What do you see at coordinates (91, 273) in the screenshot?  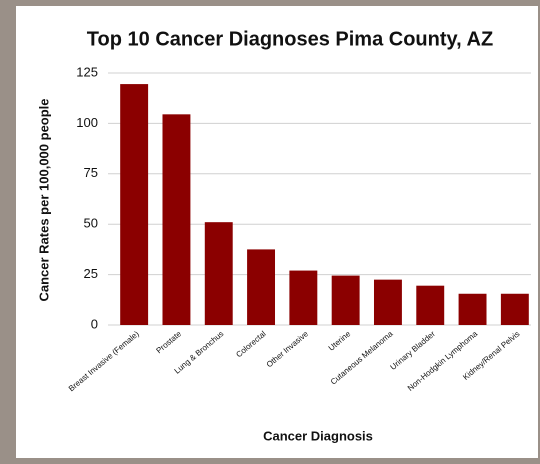 I see `y-tick-label: 25` at bounding box center [91, 273].